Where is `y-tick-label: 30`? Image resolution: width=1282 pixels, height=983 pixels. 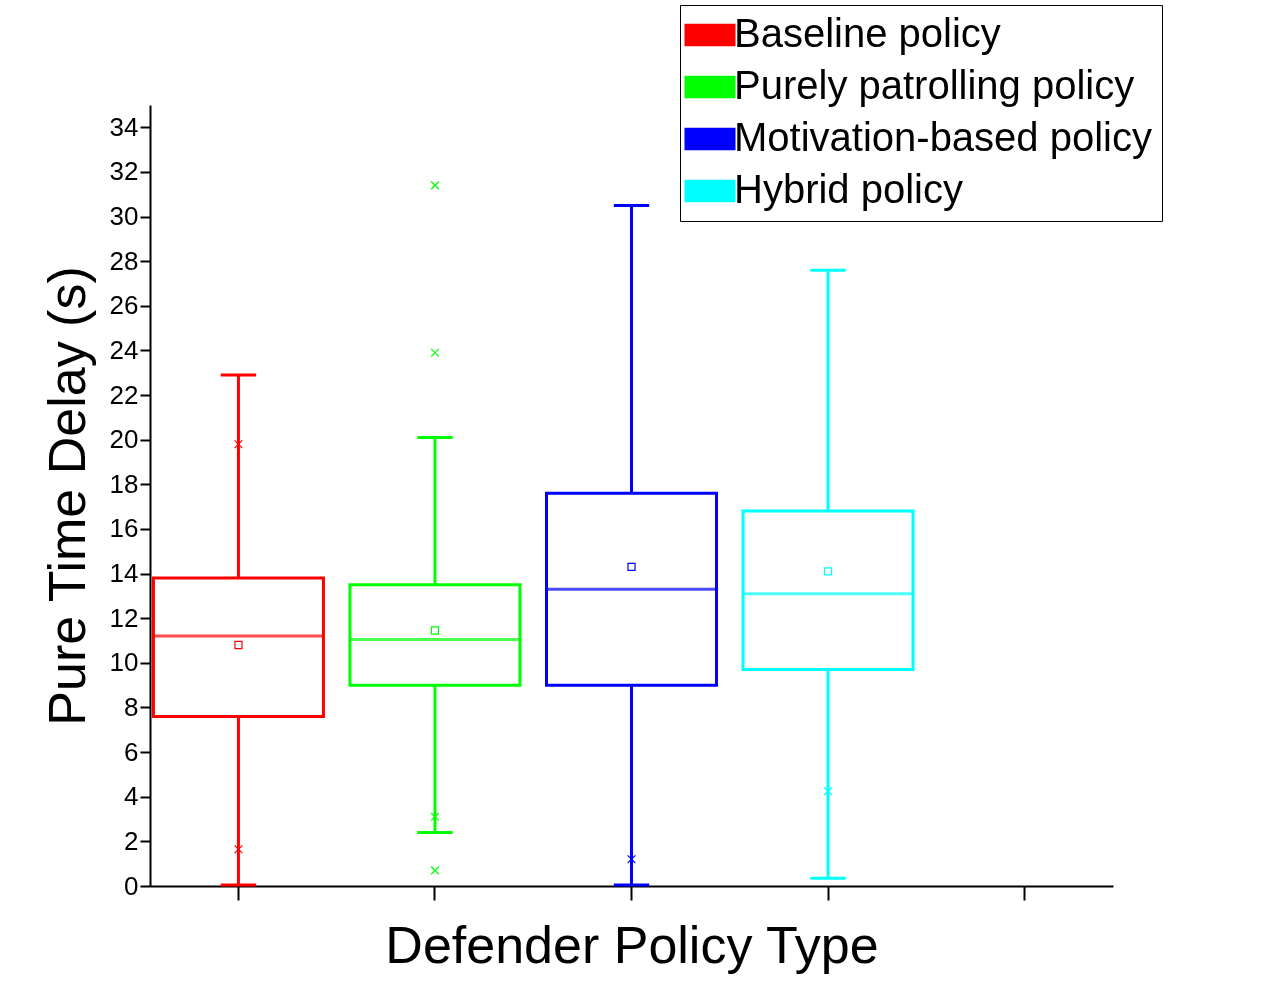
y-tick-label: 30 is located at coordinates (124, 216).